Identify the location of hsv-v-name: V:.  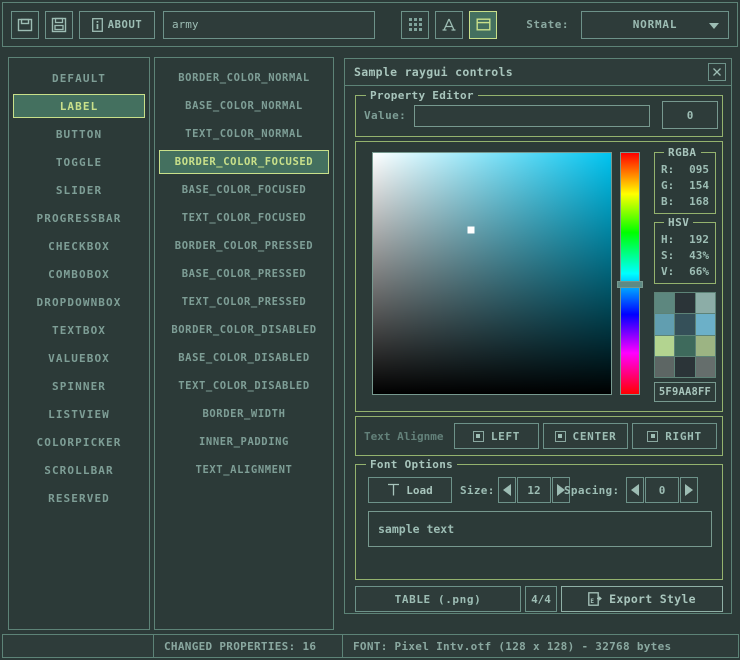
(668, 271).